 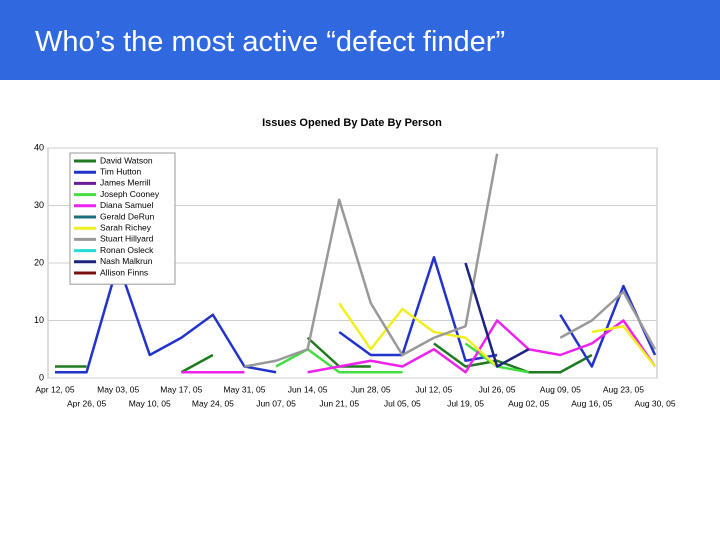 What do you see at coordinates (126, 227) in the screenshot?
I see `legend-label: Sarah Richey` at bounding box center [126, 227].